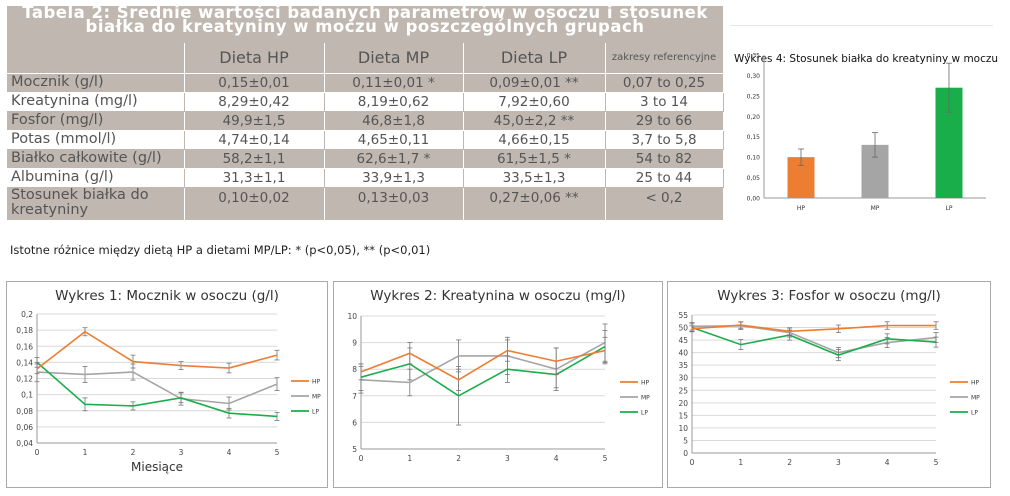 The image size is (1010, 496). Describe the element at coordinates (24, 427) in the screenshot. I see `y-tick-label: 0,06` at that location.